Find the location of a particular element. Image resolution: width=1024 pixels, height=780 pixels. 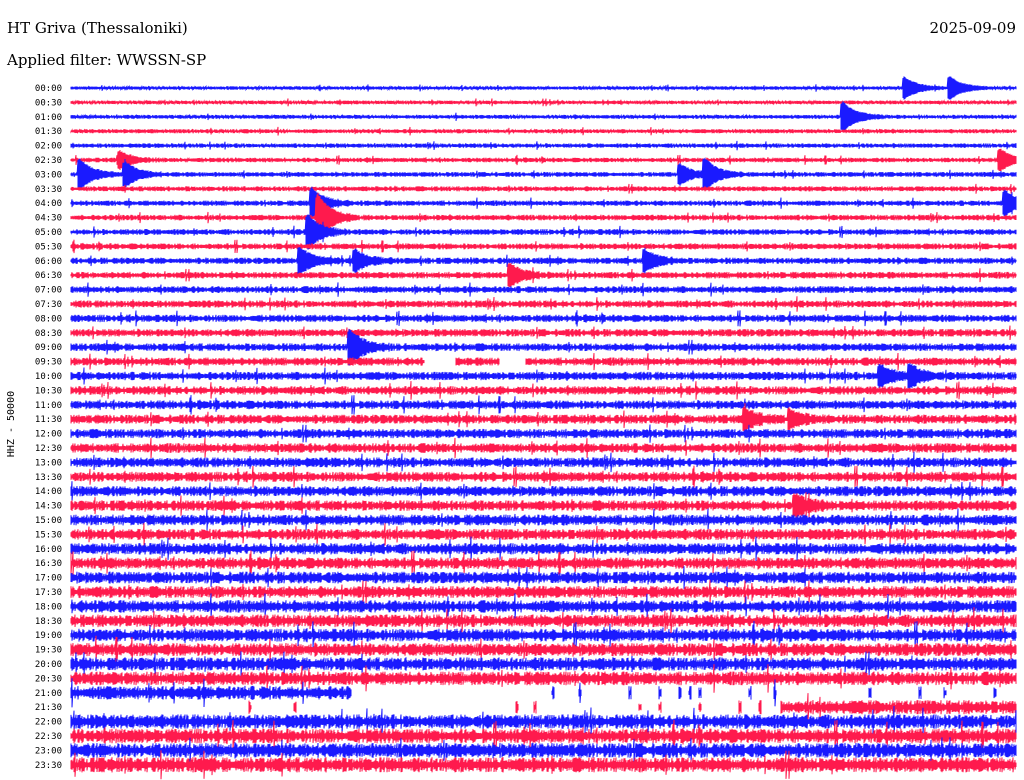

row-label: 13:00 is located at coordinates (48, 463).